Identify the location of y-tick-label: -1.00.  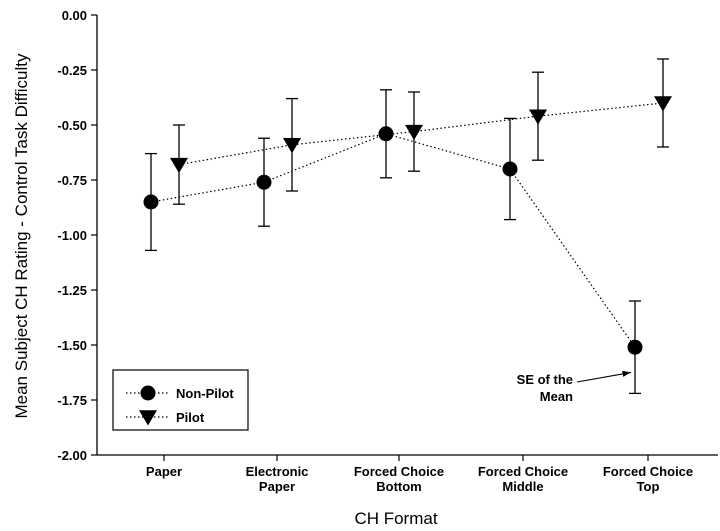
(72, 235).